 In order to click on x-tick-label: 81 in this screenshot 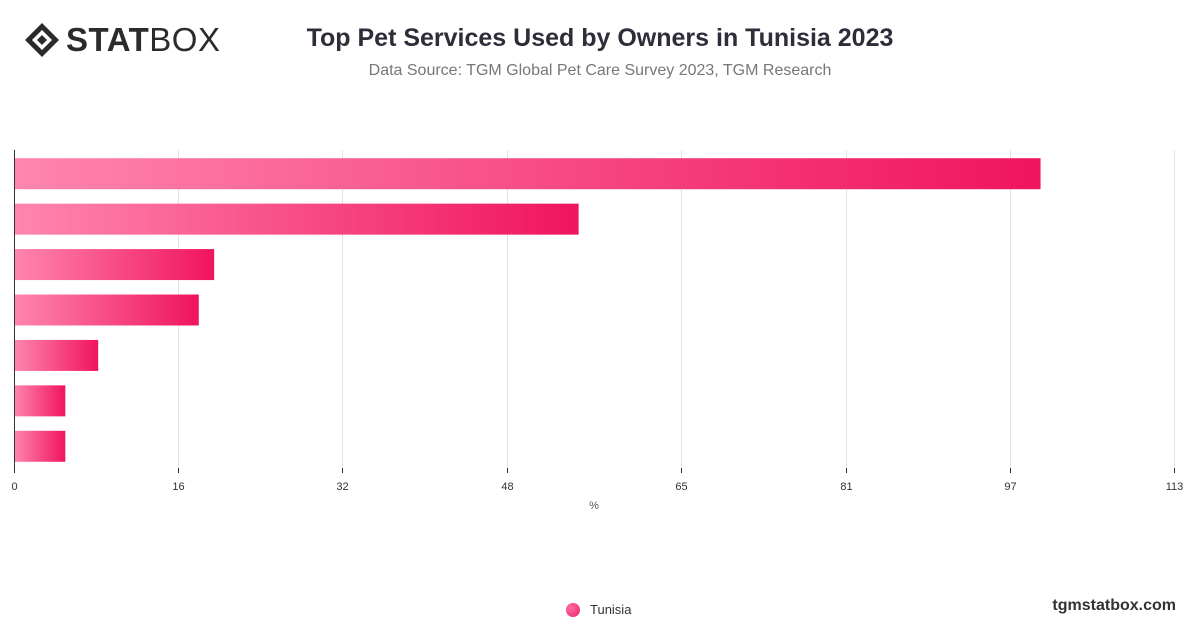, I will do `click(846, 487)`.